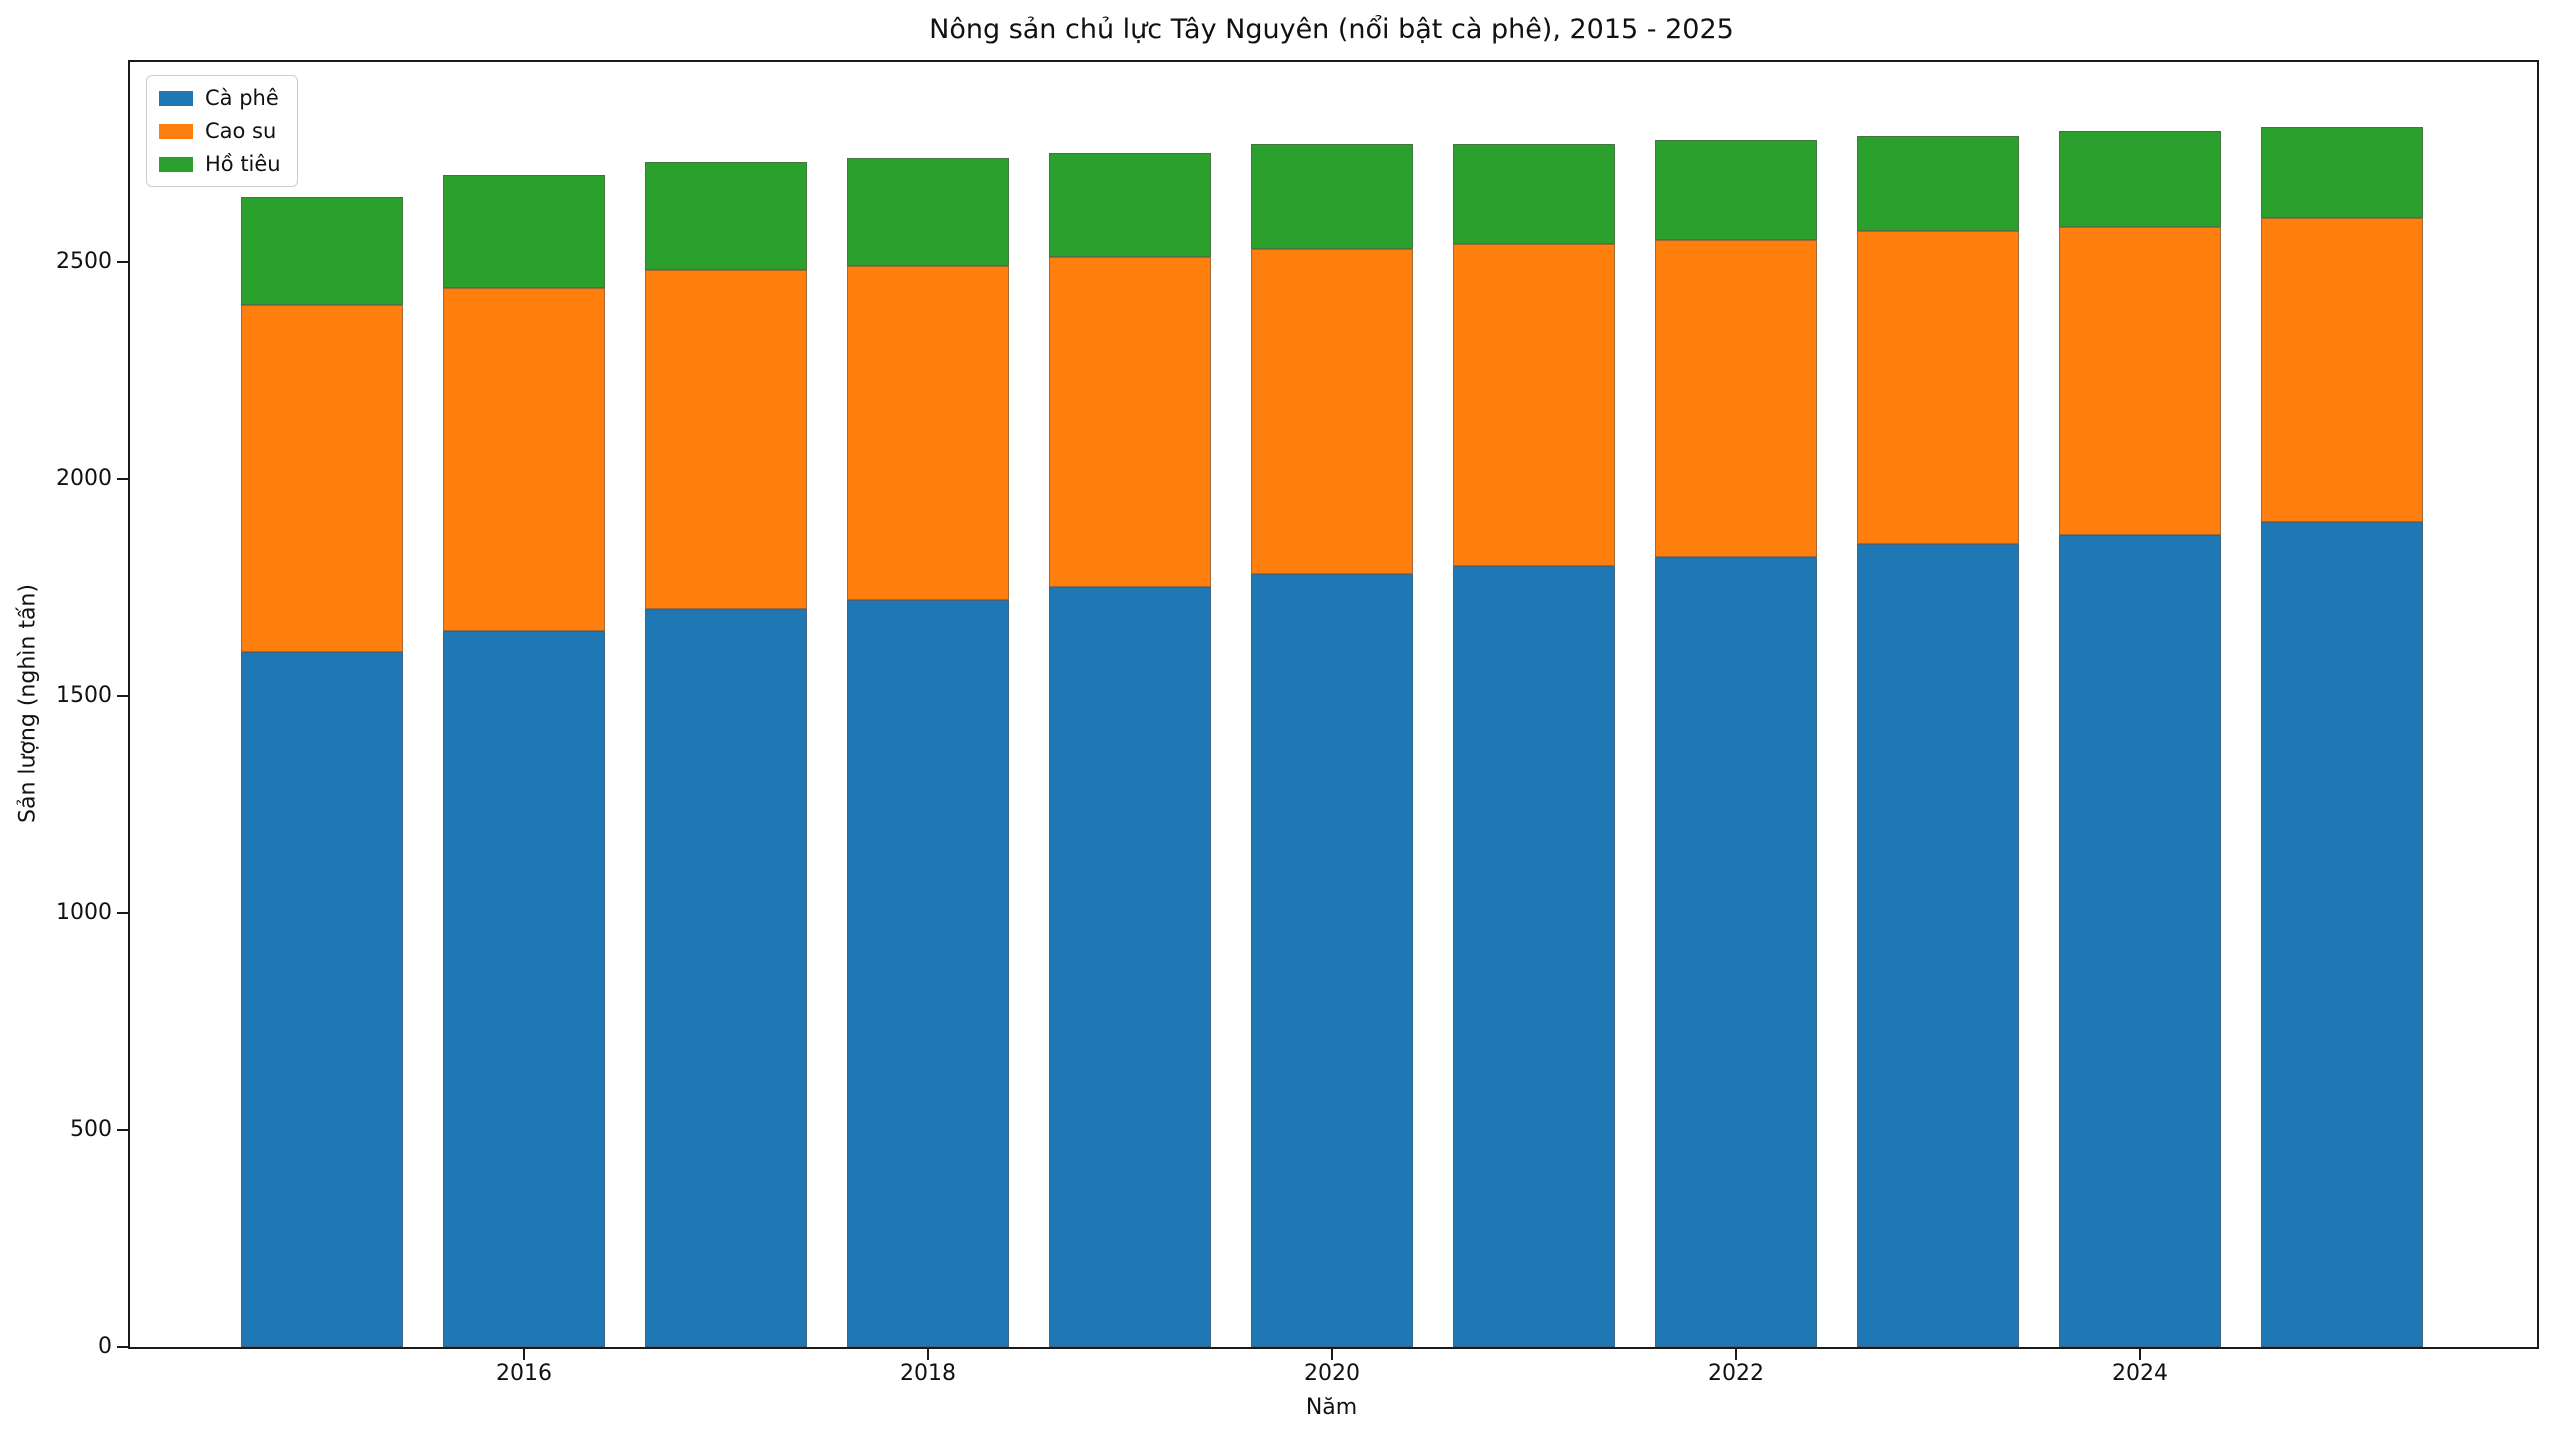  What do you see at coordinates (928, 212) in the screenshot?
I see `bar-segment-2018-series2` at bounding box center [928, 212].